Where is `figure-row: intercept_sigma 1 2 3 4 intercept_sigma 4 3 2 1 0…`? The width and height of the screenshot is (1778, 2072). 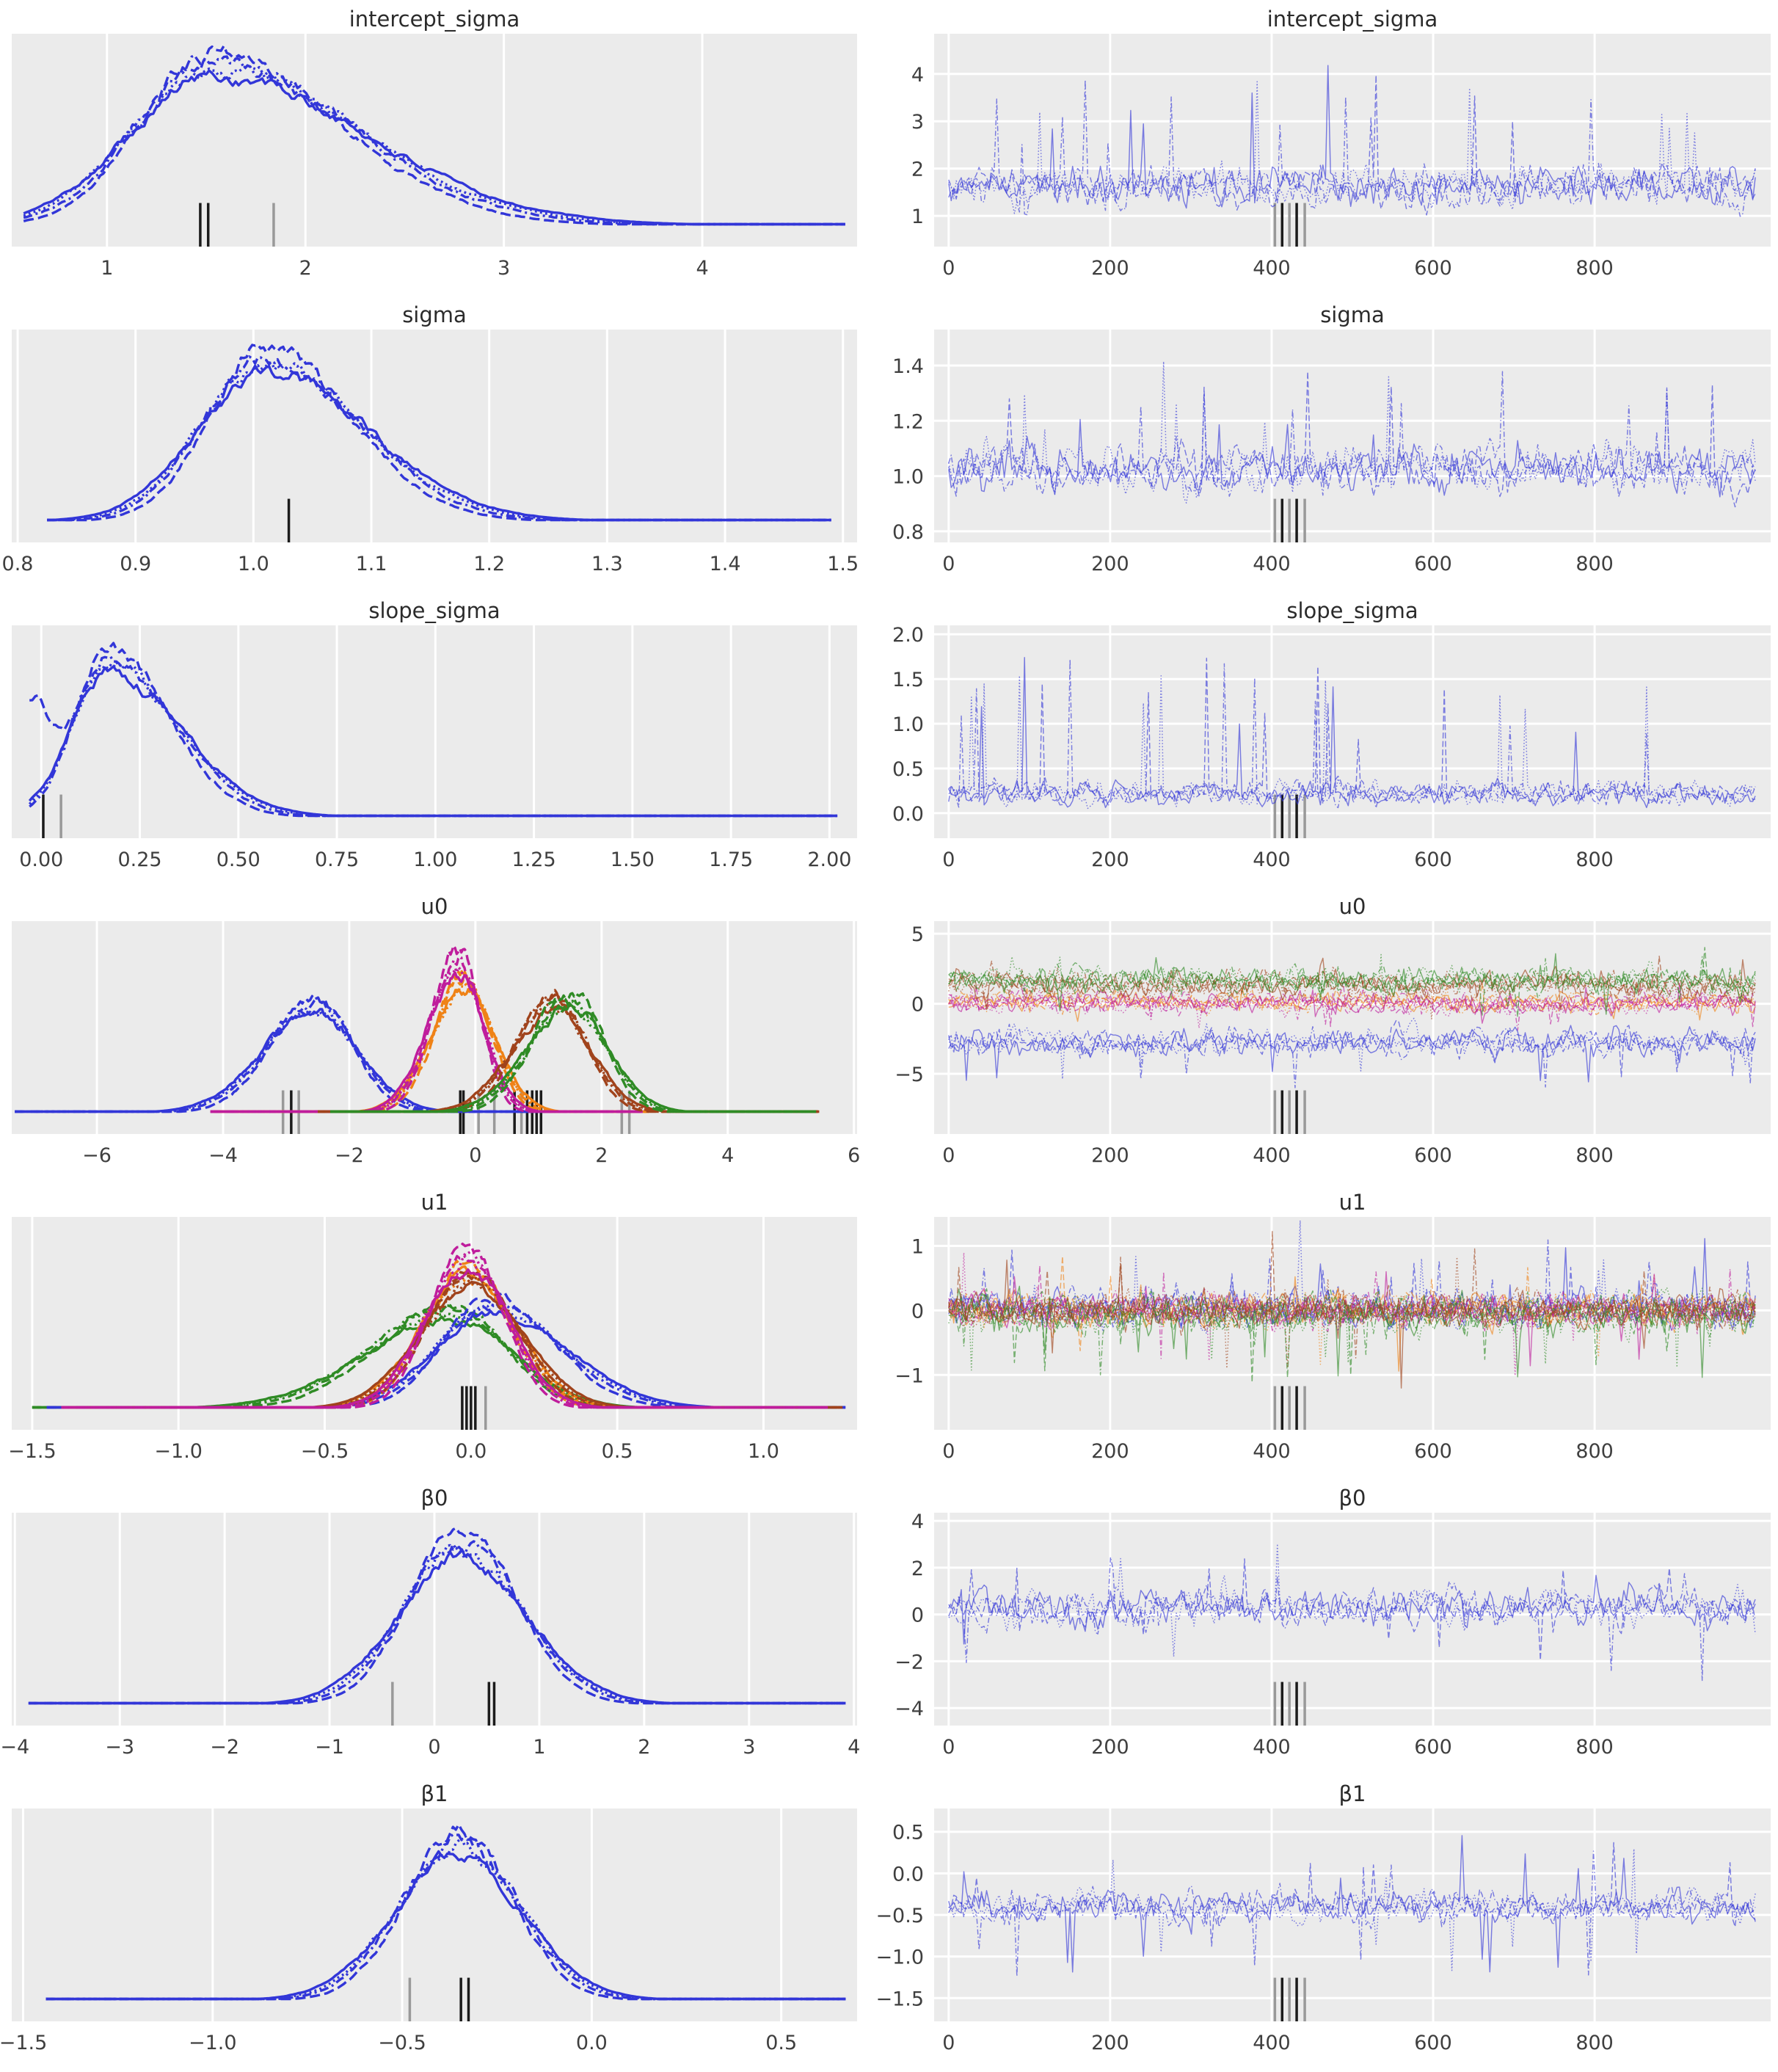 figure-row: intercept_sigma 1 2 3 4 intercept_sigma 4 3 2 1 0… is located at coordinates (889, 148).